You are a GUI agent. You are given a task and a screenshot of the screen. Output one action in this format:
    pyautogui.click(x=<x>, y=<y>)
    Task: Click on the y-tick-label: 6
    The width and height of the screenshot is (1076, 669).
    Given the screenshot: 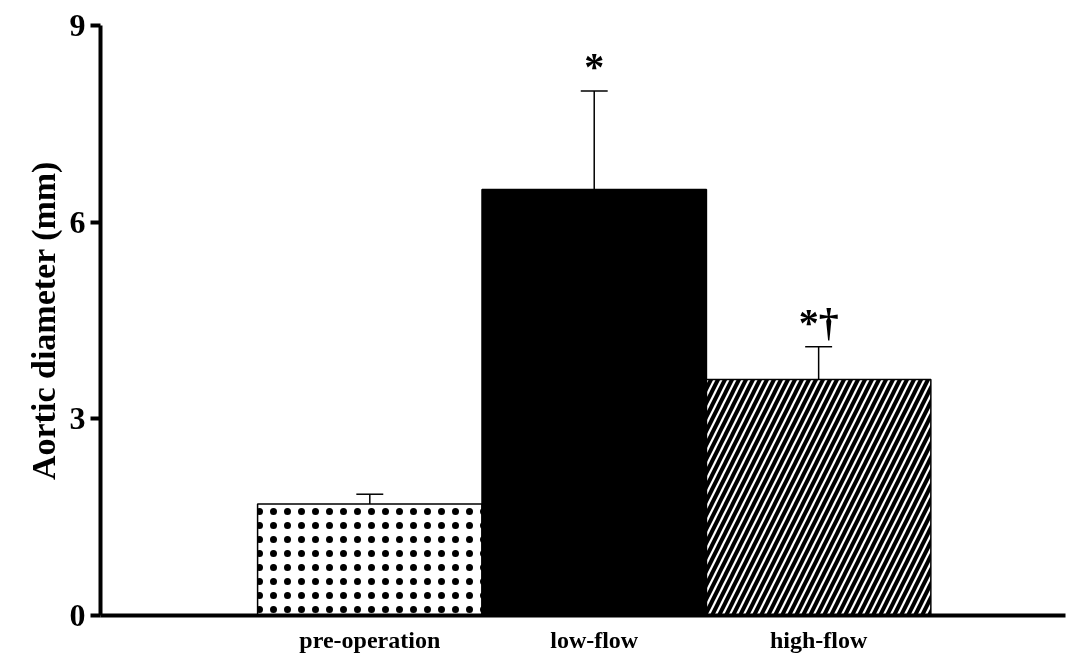 What is the action you would take?
    pyautogui.click(x=77, y=221)
    